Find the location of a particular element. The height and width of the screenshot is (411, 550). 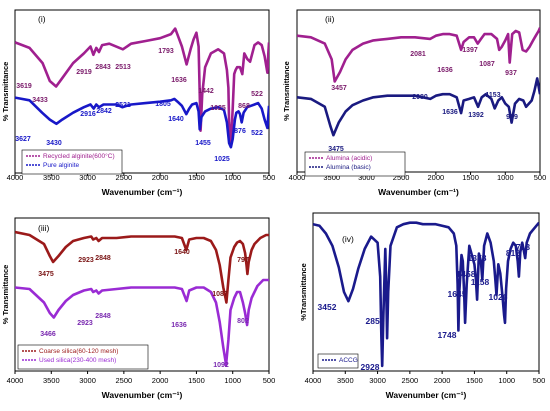

legend-label: Coarse silica(60-120 mesh) is located at coordinates (78, 351).